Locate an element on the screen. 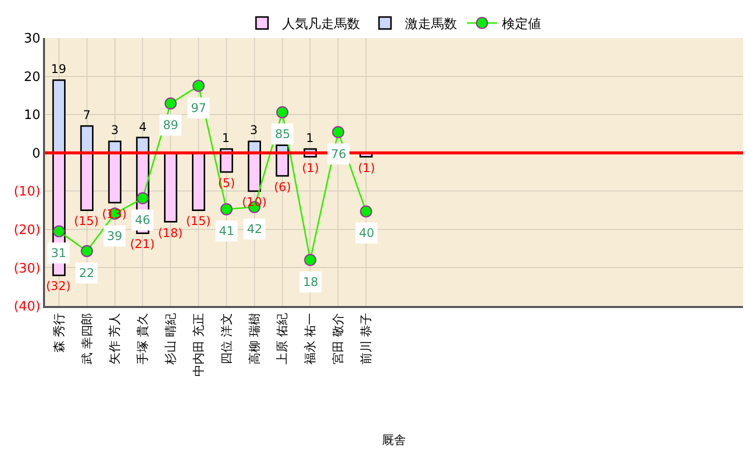 The image size is (751, 453). x-tick-label: 矢作 芳人 is located at coordinates (115, 338).